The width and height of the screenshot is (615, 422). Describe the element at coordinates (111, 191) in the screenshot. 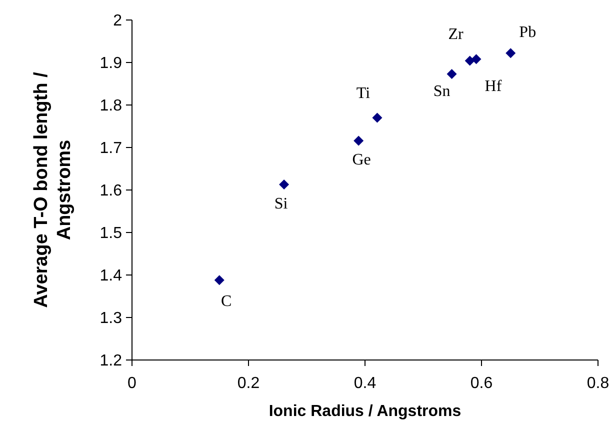

I see `y-tick-label: 1.6` at that location.